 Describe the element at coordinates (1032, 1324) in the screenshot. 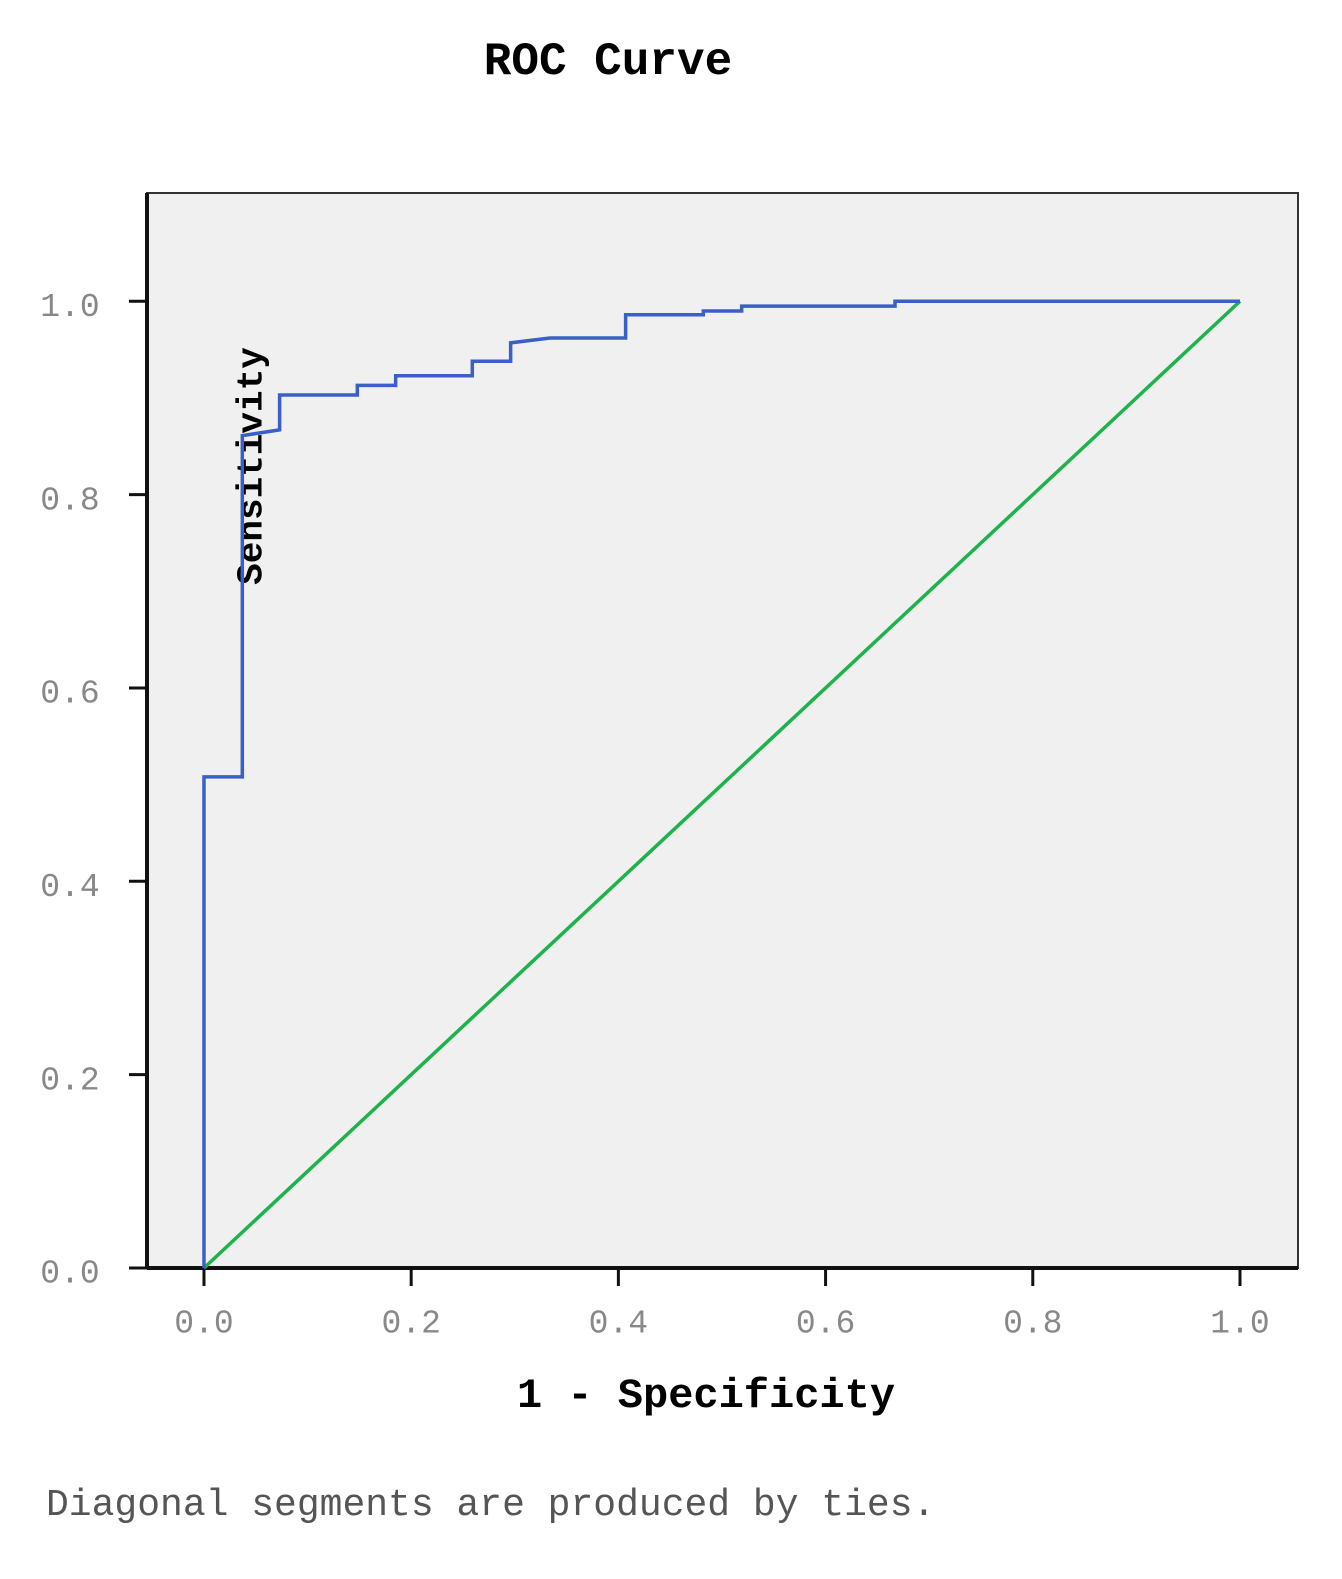

I see `x-tick-label: 0.8` at that location.